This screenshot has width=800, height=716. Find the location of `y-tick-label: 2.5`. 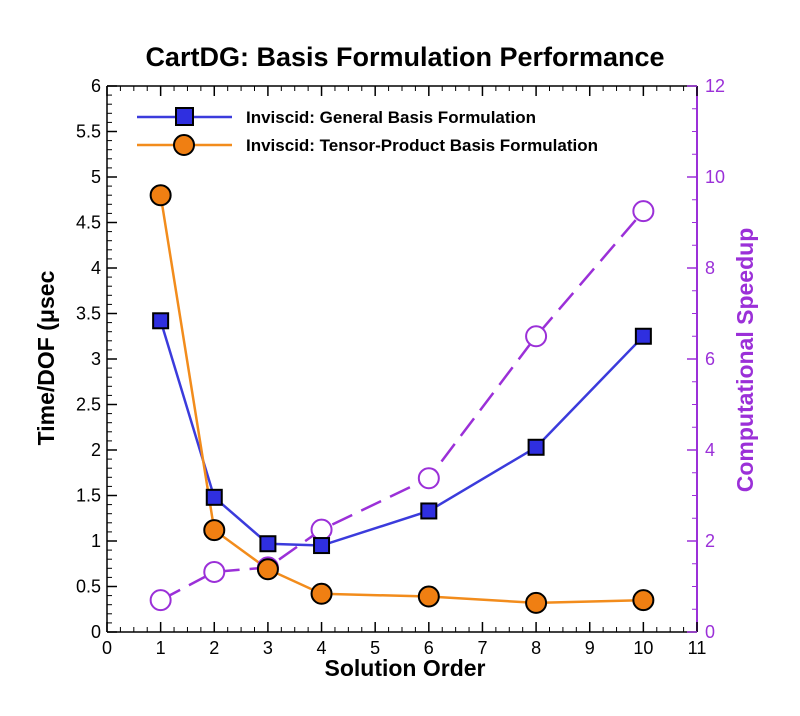

y-tick-label: 2.5 is located at coordinates (88, 405).